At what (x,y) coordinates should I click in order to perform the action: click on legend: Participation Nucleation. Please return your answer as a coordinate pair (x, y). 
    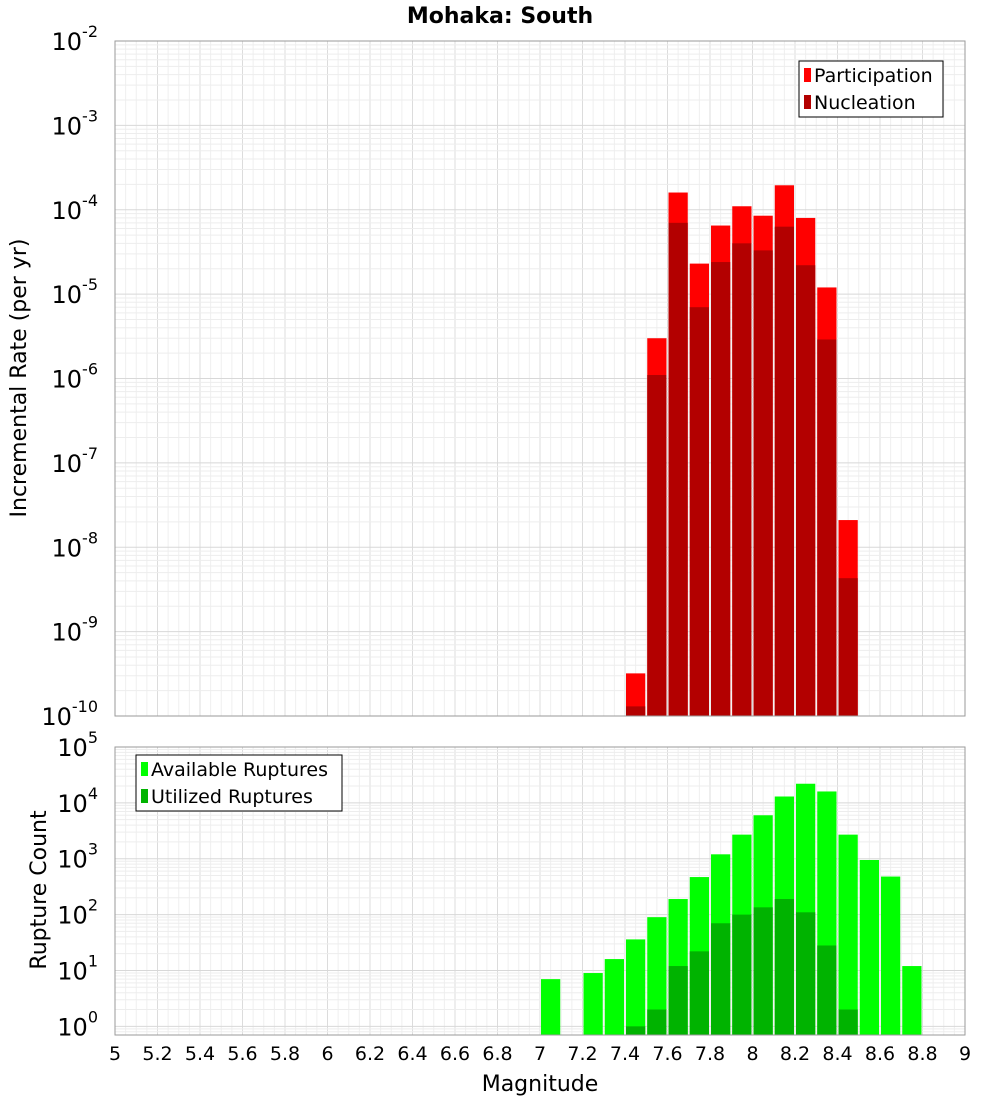
    Looking at the image, I should click on (871, 89).